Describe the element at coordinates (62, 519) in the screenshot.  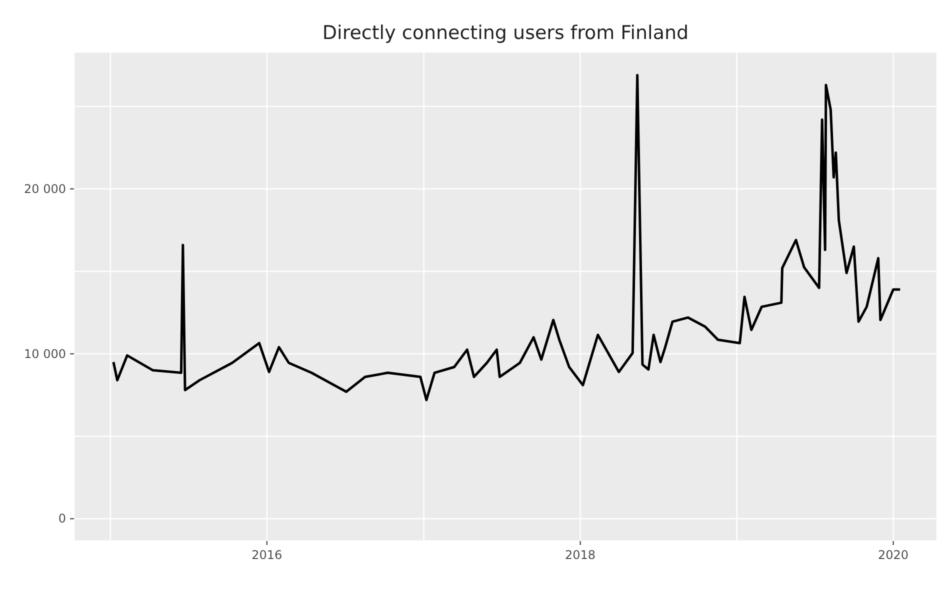
I see `y-tick-label: 0` at that location.